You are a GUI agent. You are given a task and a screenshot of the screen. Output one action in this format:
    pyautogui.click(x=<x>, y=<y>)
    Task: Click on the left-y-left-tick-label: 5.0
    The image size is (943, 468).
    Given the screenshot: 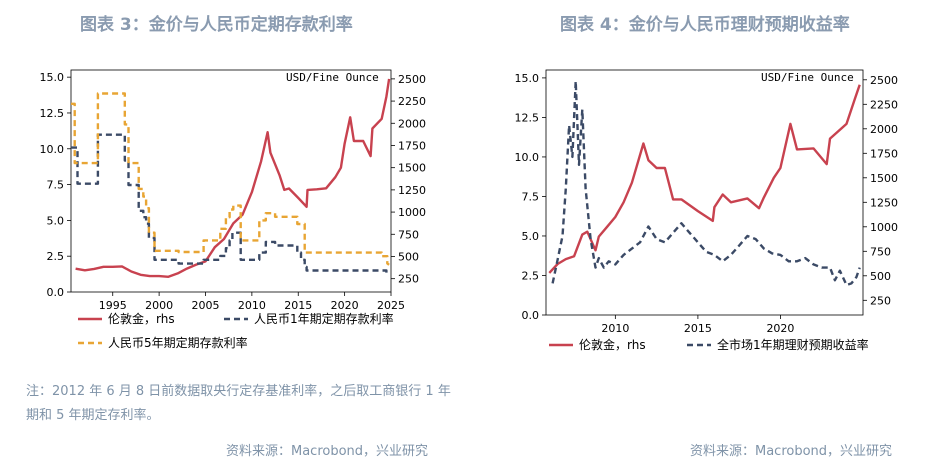 What is the action you would take?
    pyautogui.click(x=56, y=220)
    